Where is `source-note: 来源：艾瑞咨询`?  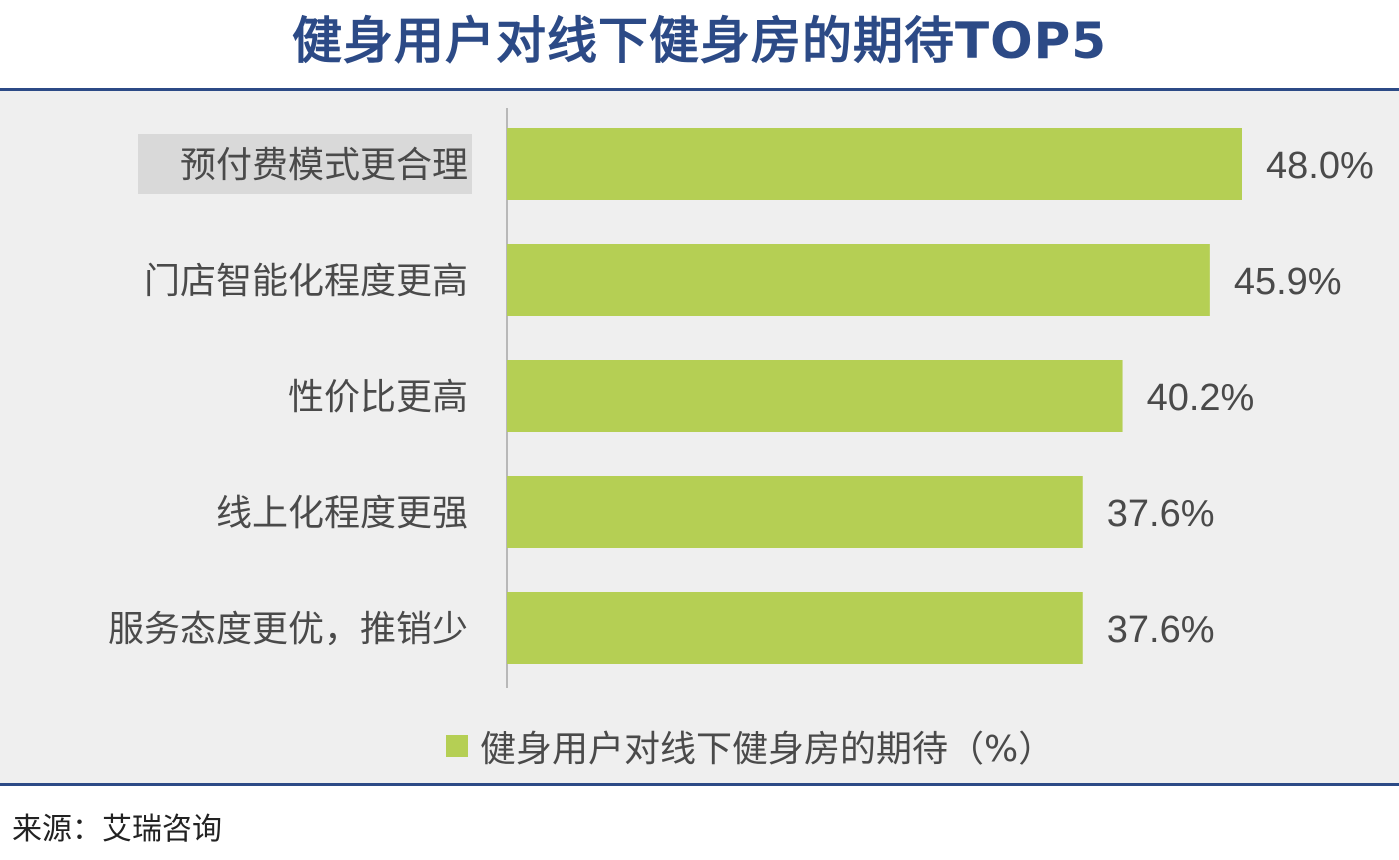
source-note: 来源：艾瑞咨询 is located at coordinates (117, 829).